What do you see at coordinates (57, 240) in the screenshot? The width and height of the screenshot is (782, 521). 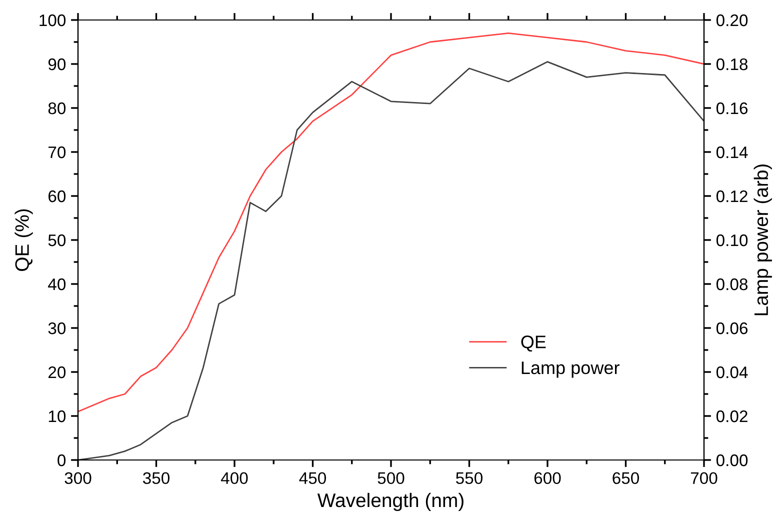 I see `y-tick-label: 50` at bounding box center [57, 240].